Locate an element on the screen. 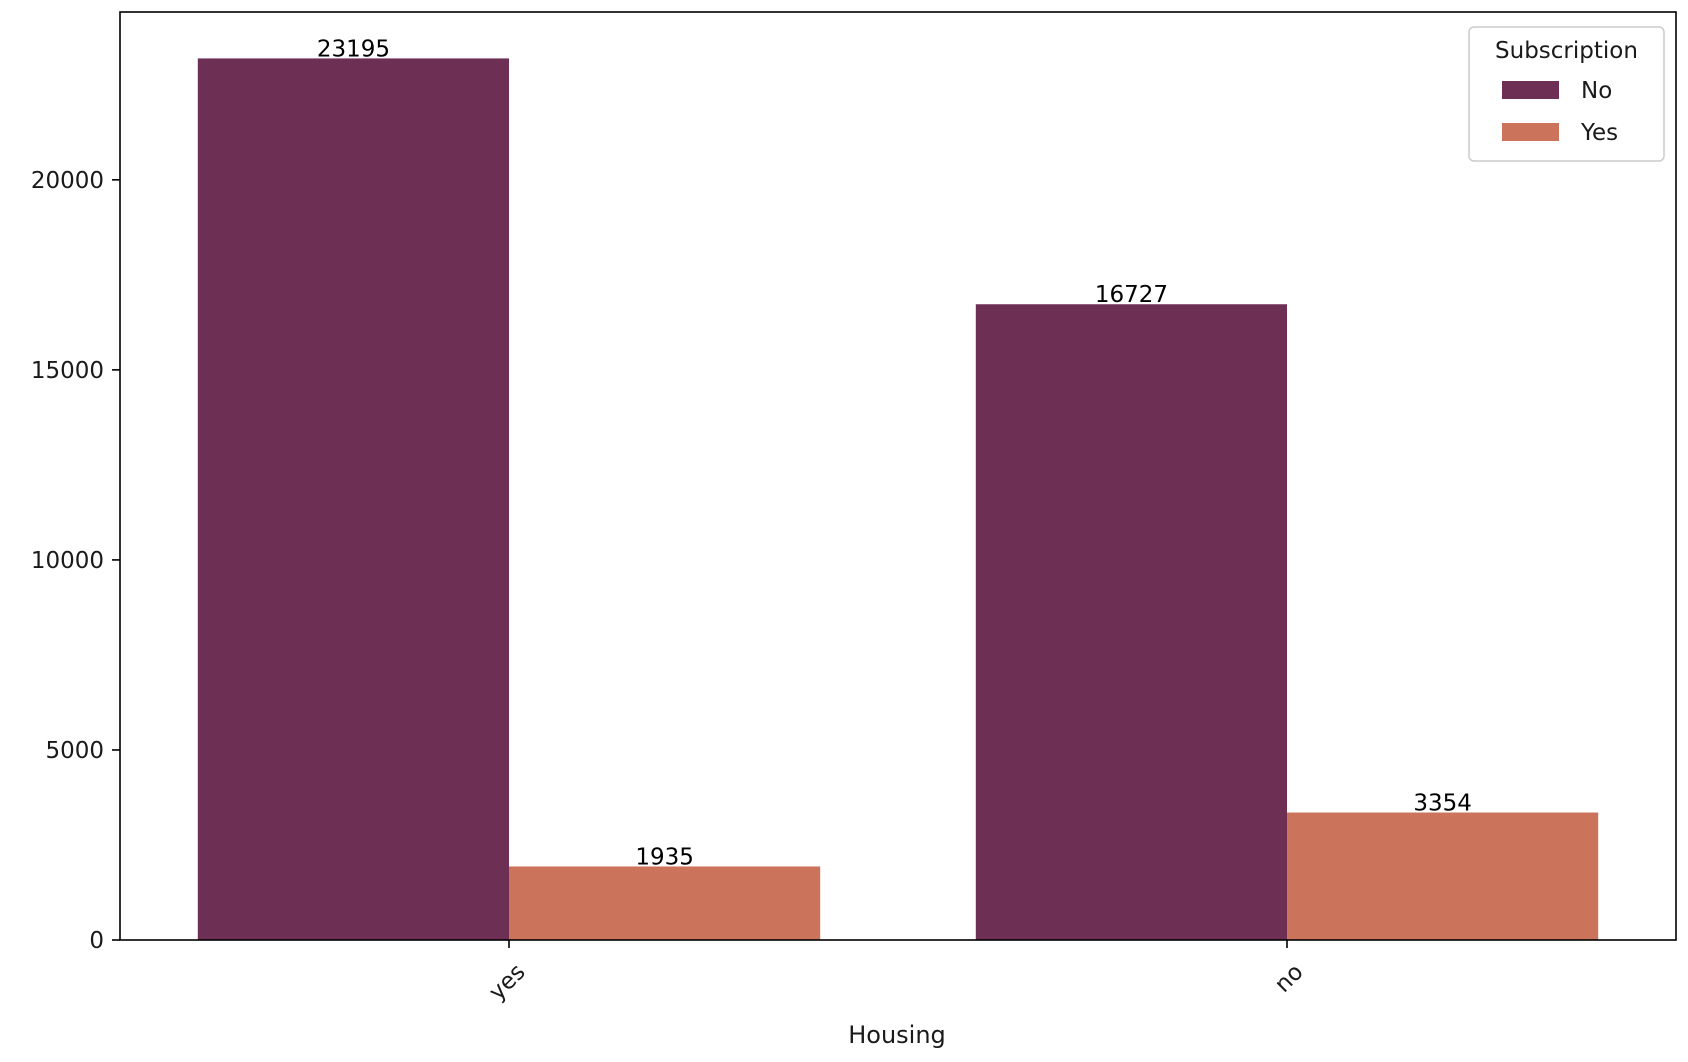 This screenshot has width=1688, height=1062. y-tick-label: 5000 is located at coordinates (74, 751).